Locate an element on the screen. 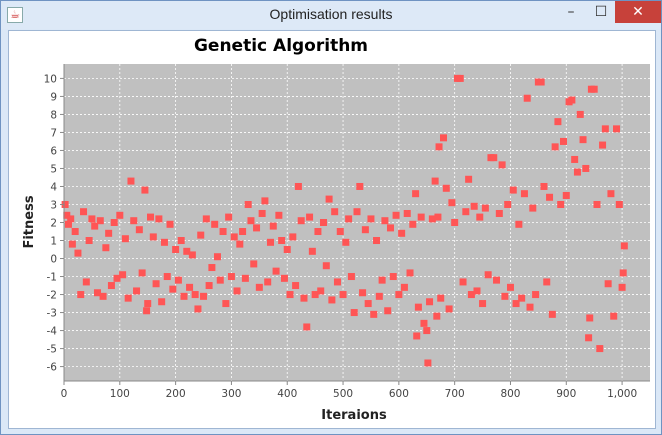  y-tick-label: -1 is located at coordinates (52, 278).